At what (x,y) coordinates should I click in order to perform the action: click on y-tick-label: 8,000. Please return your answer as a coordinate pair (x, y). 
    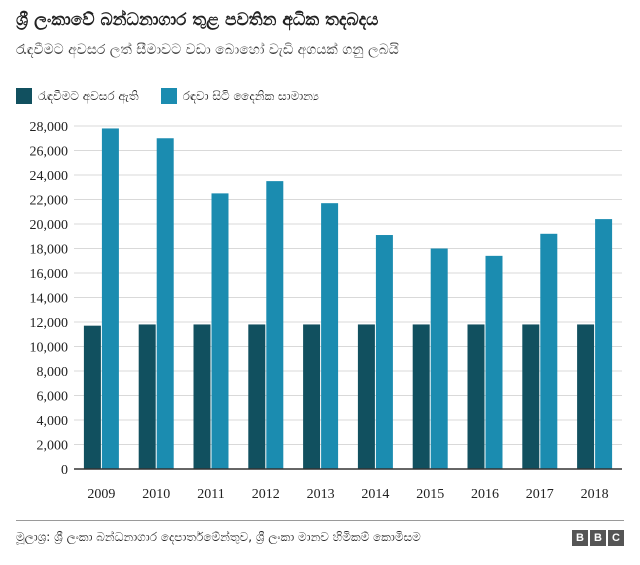
    Looking at the image, I should click on (53, 372).